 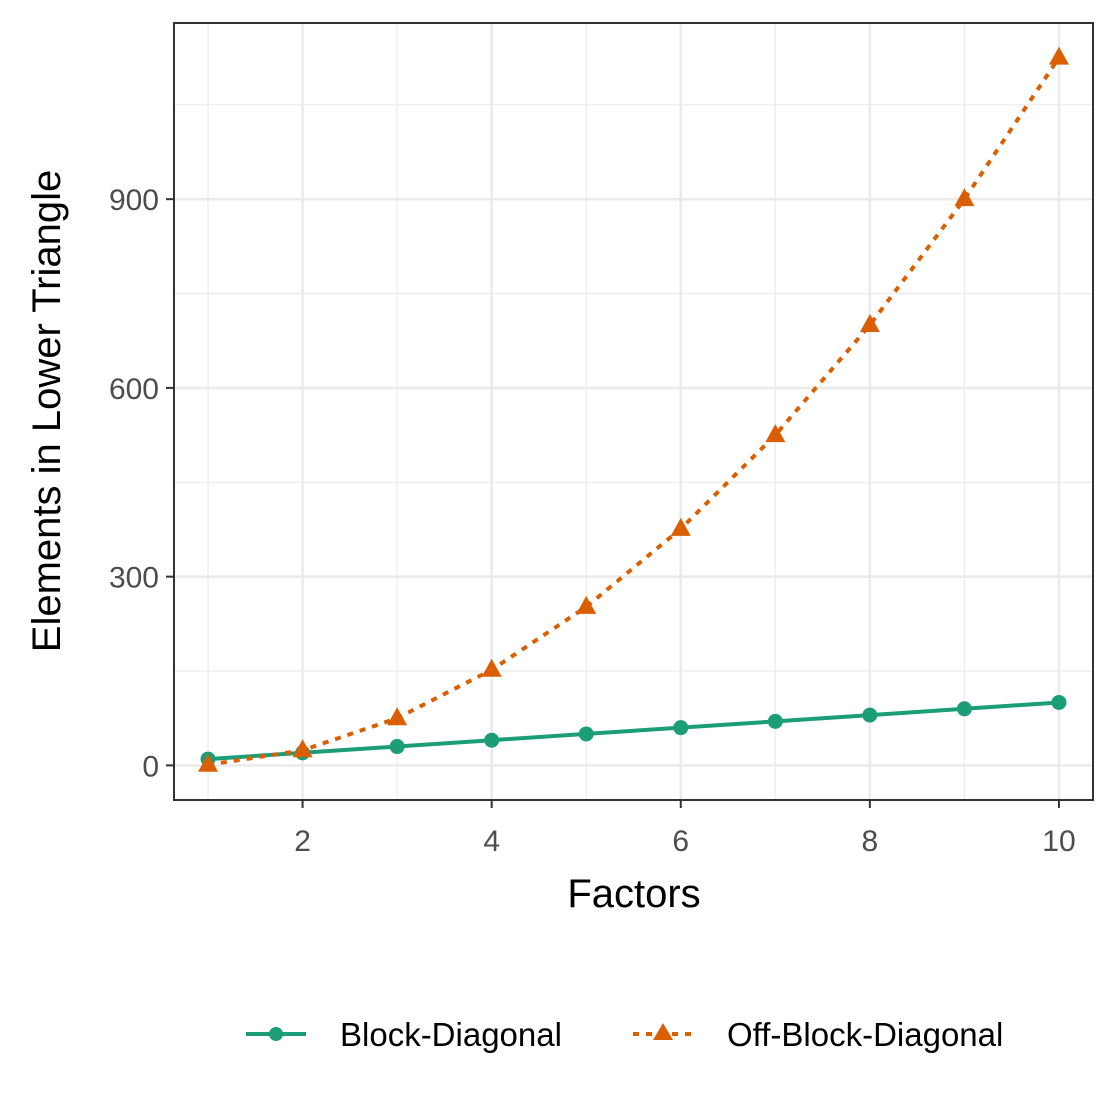 I want to click on y-tick-label: 300, so click(x=134, y=578).